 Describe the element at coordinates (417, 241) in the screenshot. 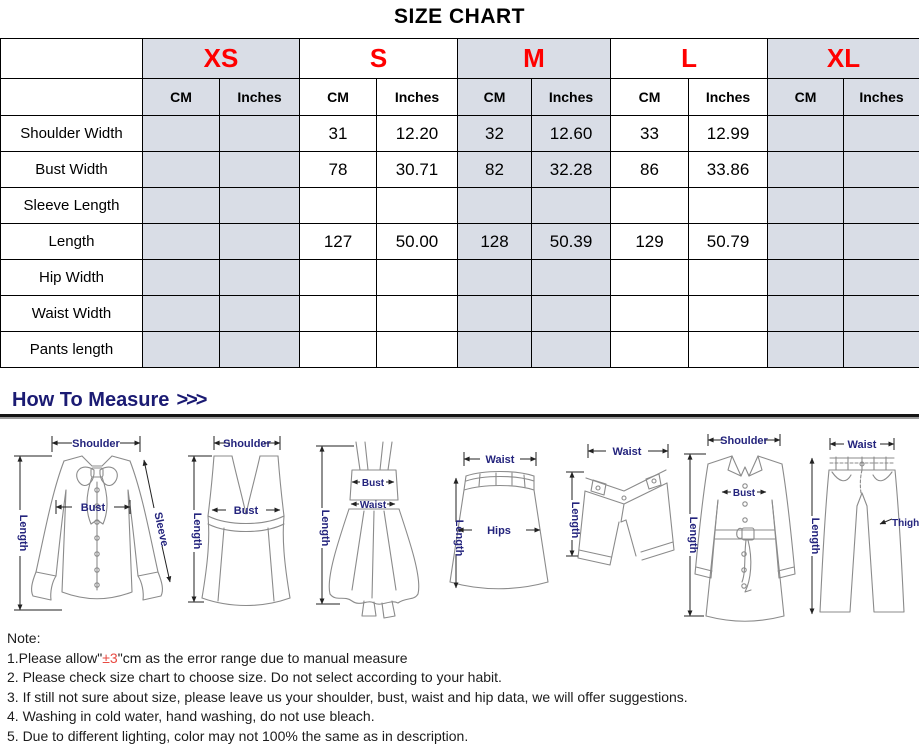

I see `value-cell: 50.00` at that location.